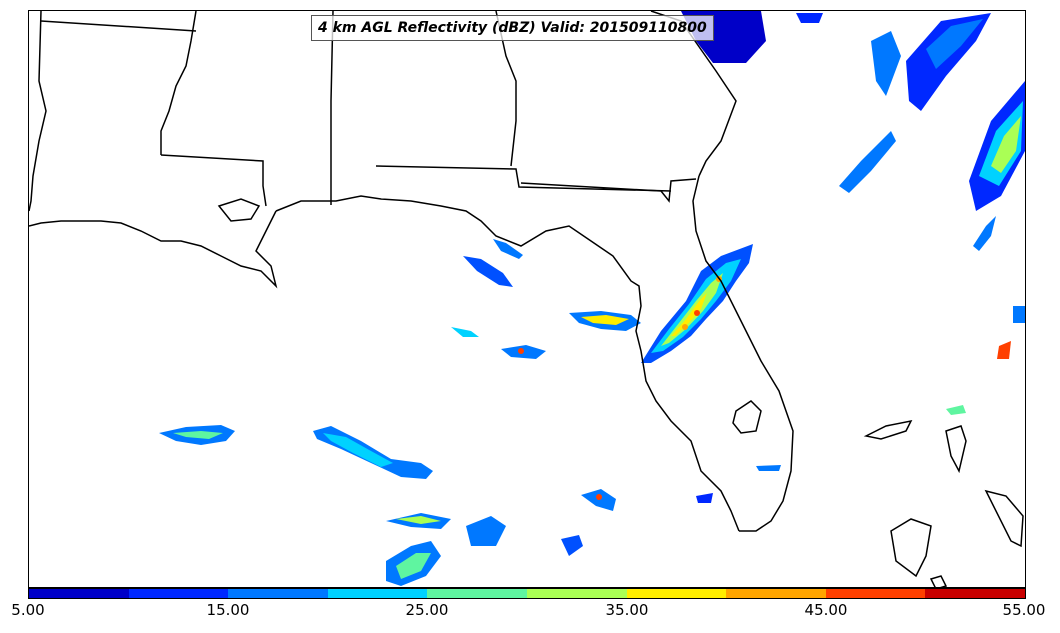 Image resolution: width=1060 pixels, height=633 pixels. Describe the element at coordinates (697, 313) in the screenshot. I see `echo-cell-red` at that location.